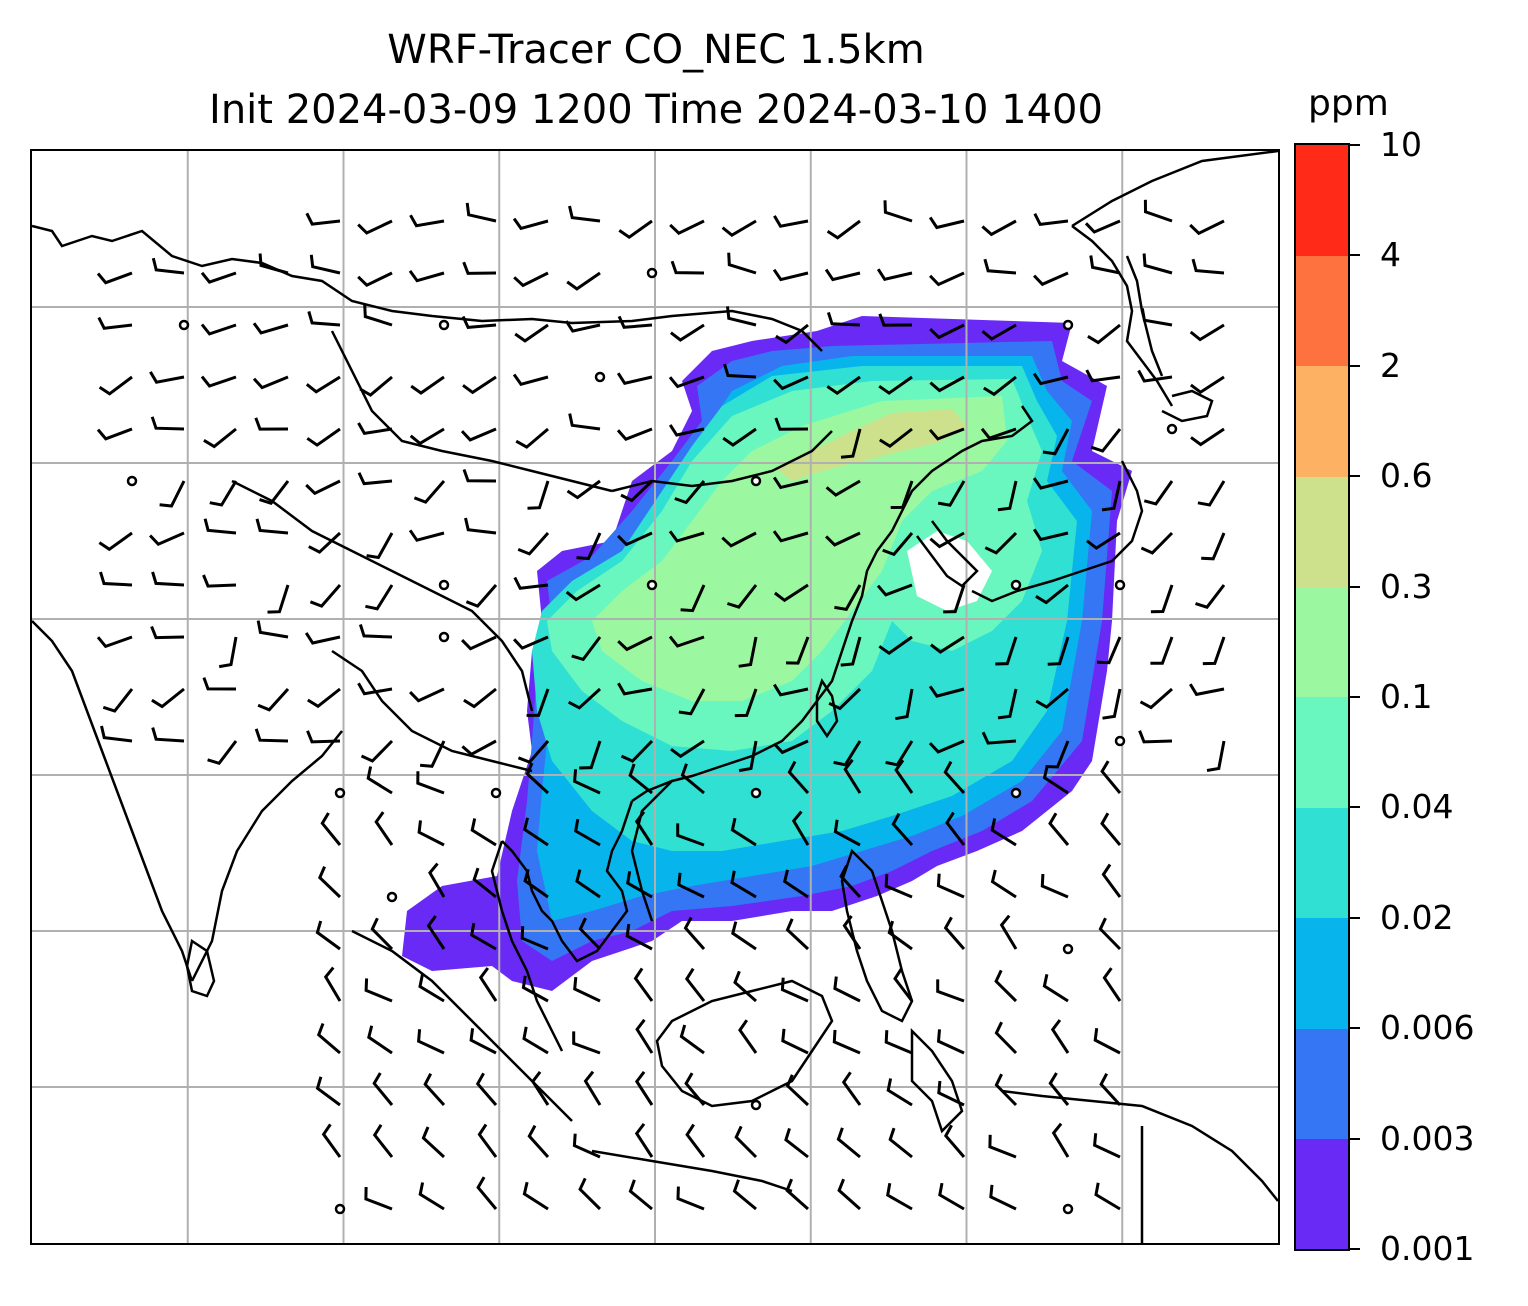  Describe the element at coordinates (427, 288) in the screenshot. I see `coast-russia-north` at that location.